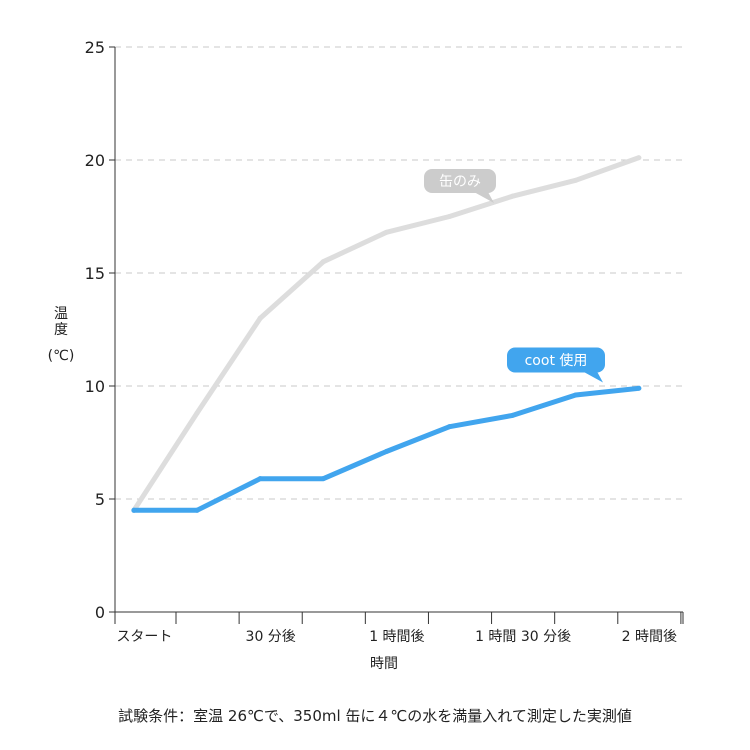 This screenshot has height=750, width=750. I want to click on y-tick-label: 15, so click(95, 273).